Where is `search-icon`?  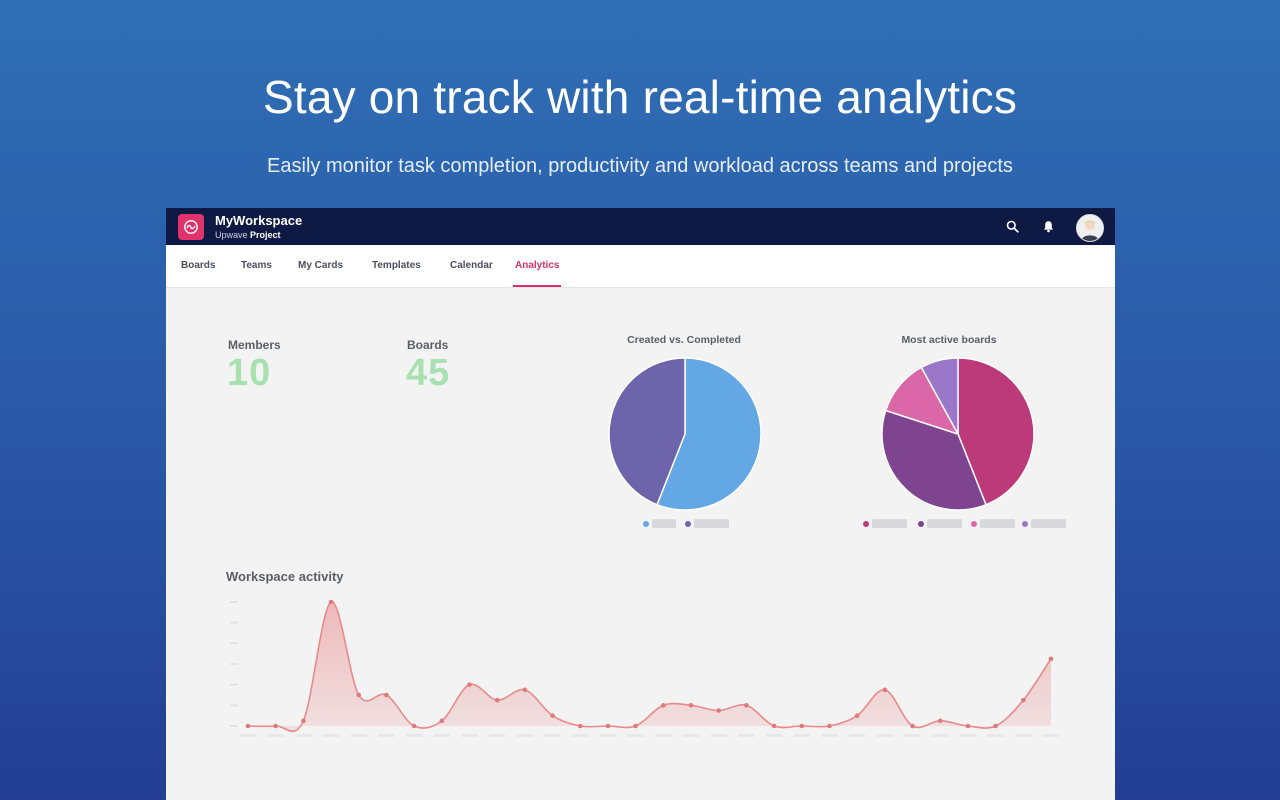
search-icon is located at coordinates (1012, 226).